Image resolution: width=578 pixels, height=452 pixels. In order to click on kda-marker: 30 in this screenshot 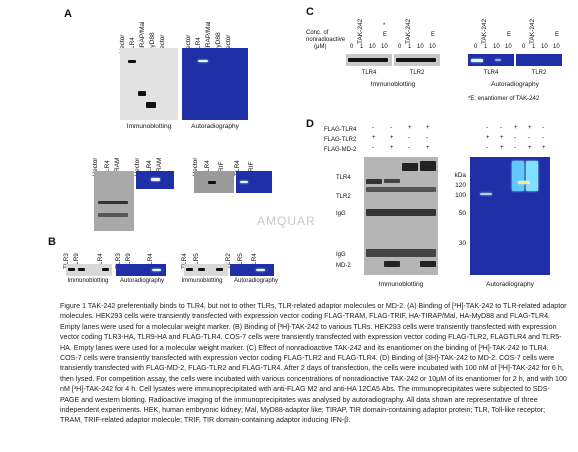, I will do `click(462, 243)`.